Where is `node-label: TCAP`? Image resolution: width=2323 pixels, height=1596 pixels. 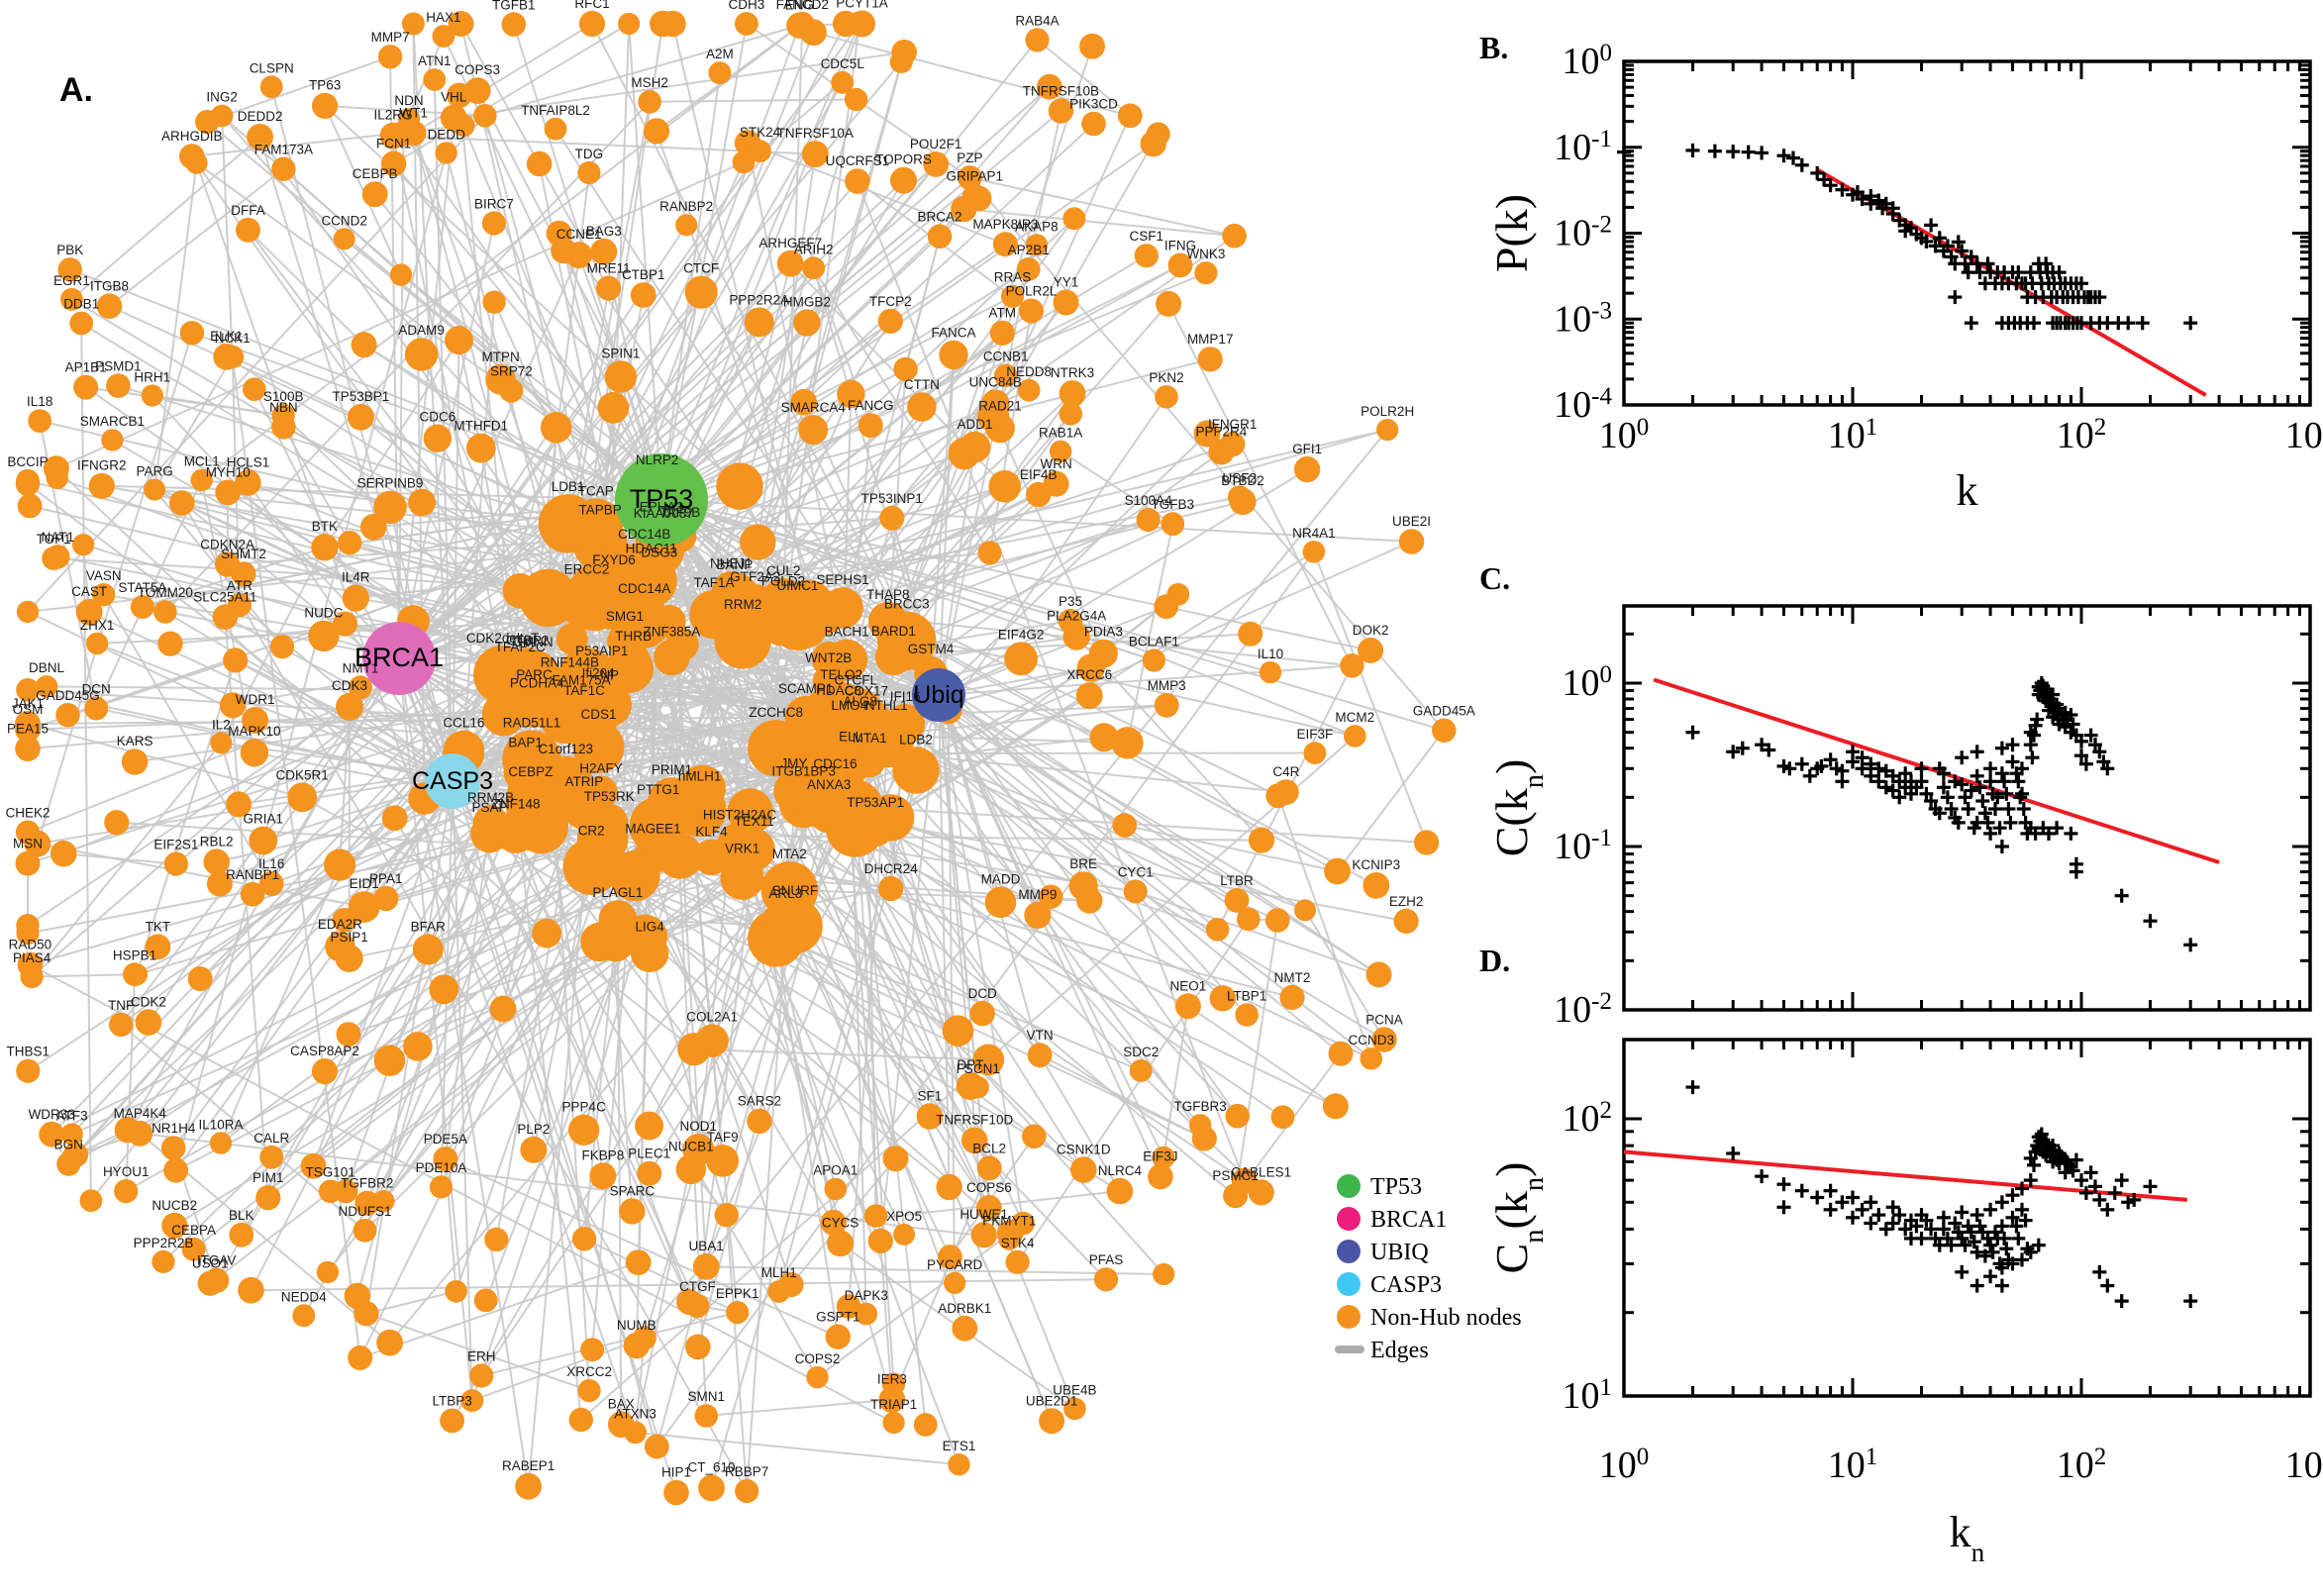 node-label: TCAP is located at coordinates (596, 491).